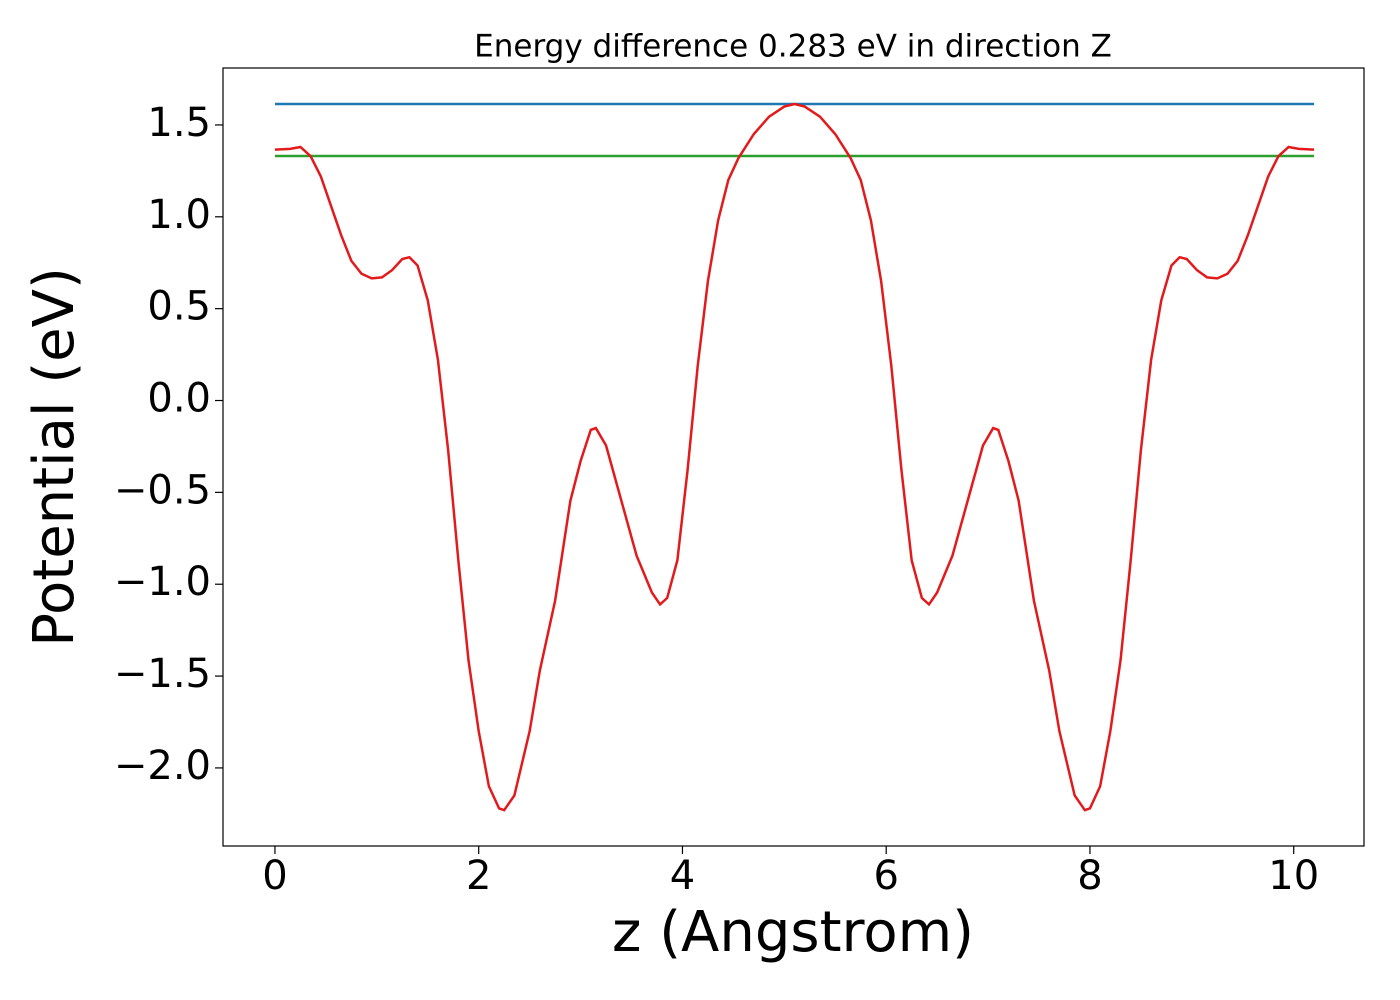  Describe the element at coordinates (274, 876) in the screenshot. I see `x-tick-label: 0` at that location.